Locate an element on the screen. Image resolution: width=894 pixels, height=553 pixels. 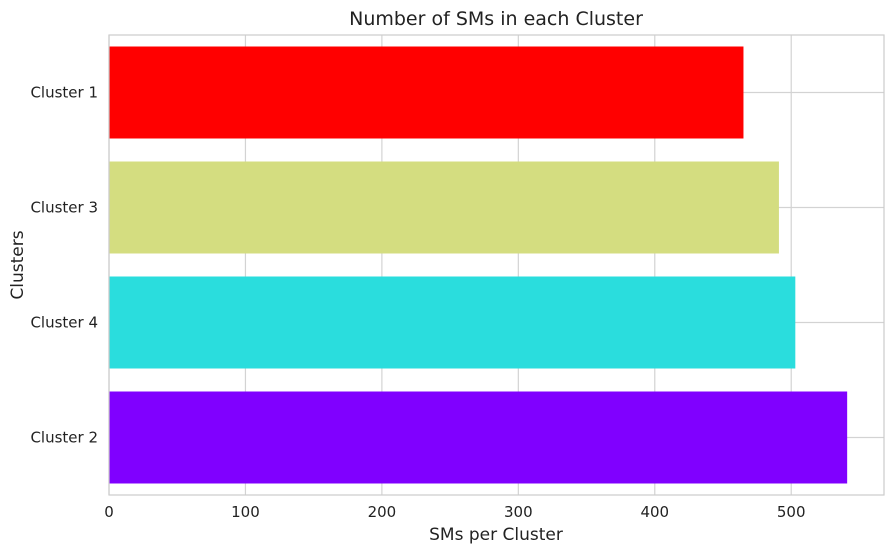
y-tick-label: Cluster 3 is located at coordinates (64, 208).